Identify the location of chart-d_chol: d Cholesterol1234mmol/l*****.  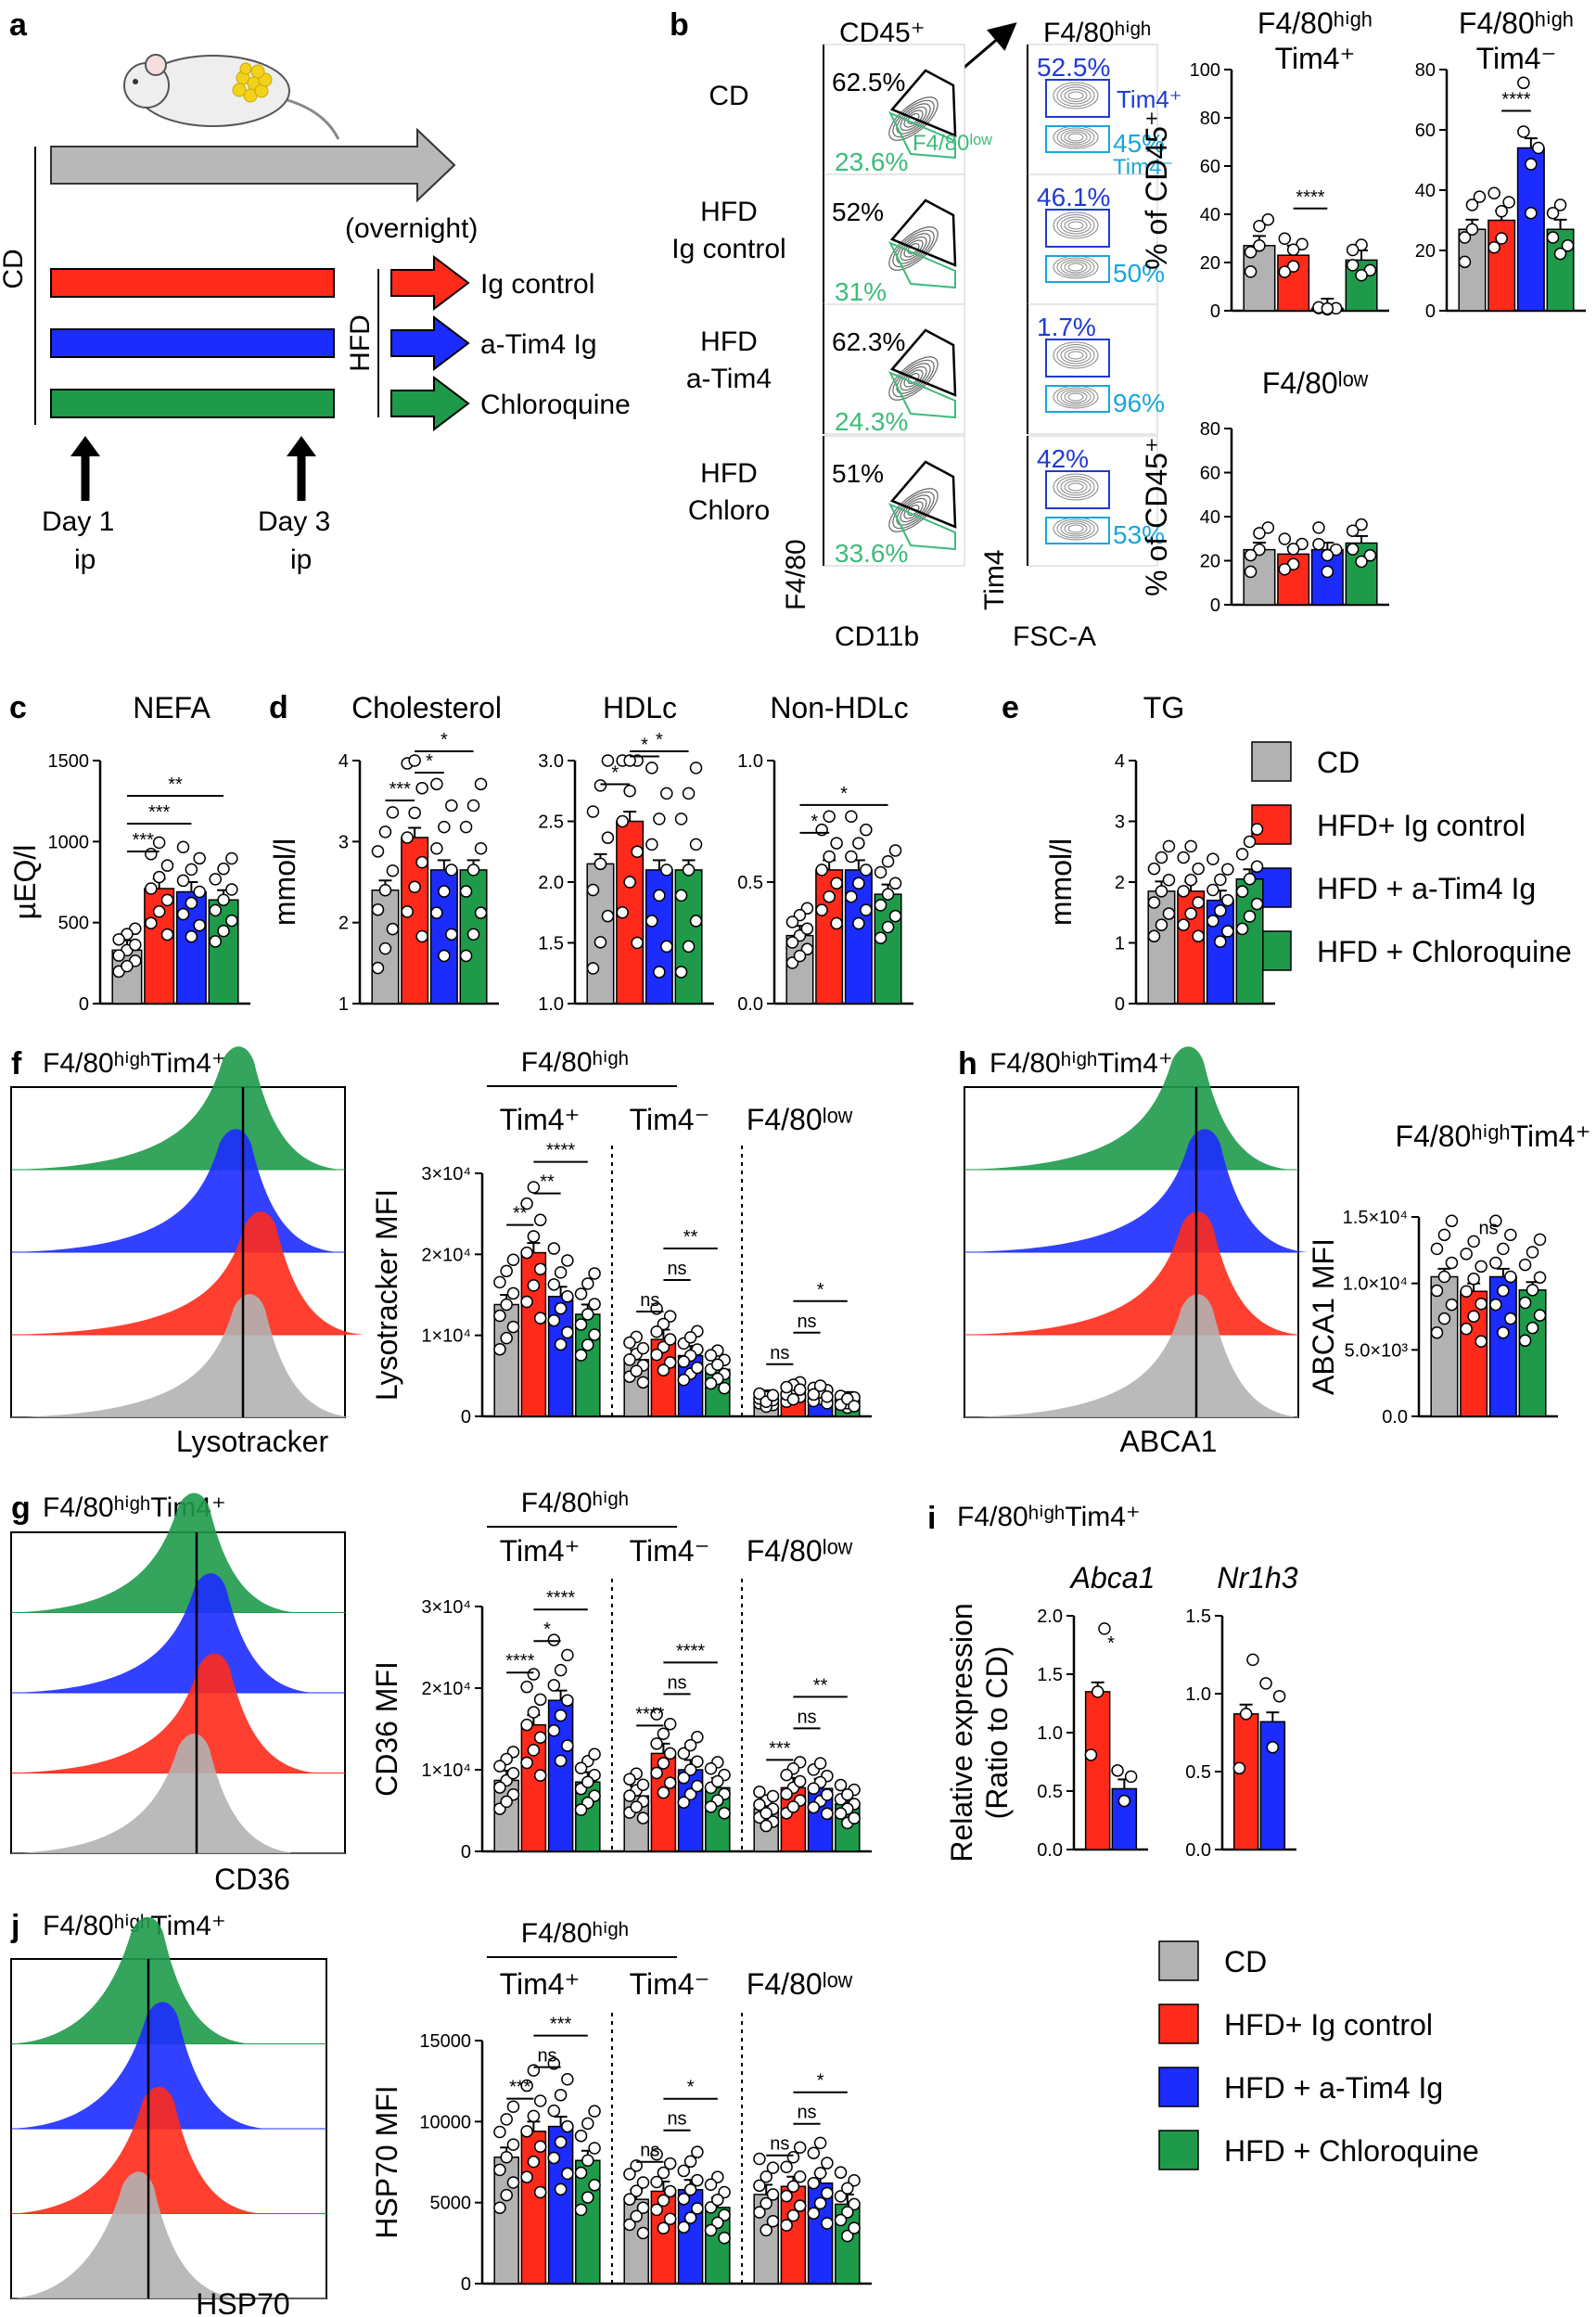
(385, 853).